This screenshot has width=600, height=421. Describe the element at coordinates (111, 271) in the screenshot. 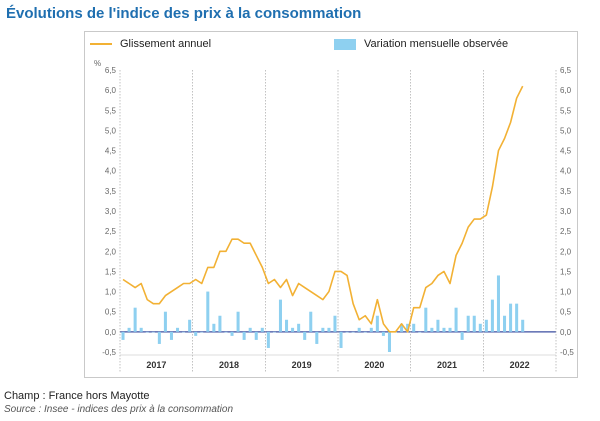

I see `y-tick-label-left: 1,5` at that location.